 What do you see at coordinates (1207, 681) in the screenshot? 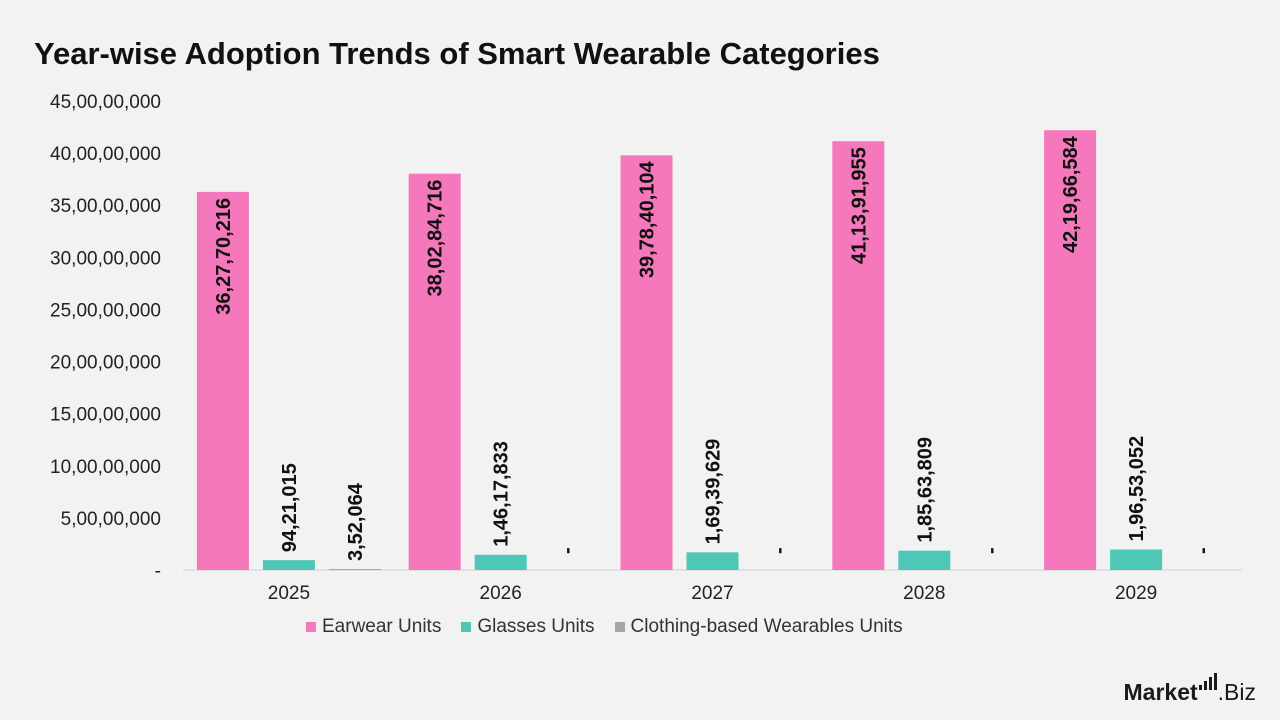
I see `bars-icon` at bounding box center [1207, 681].